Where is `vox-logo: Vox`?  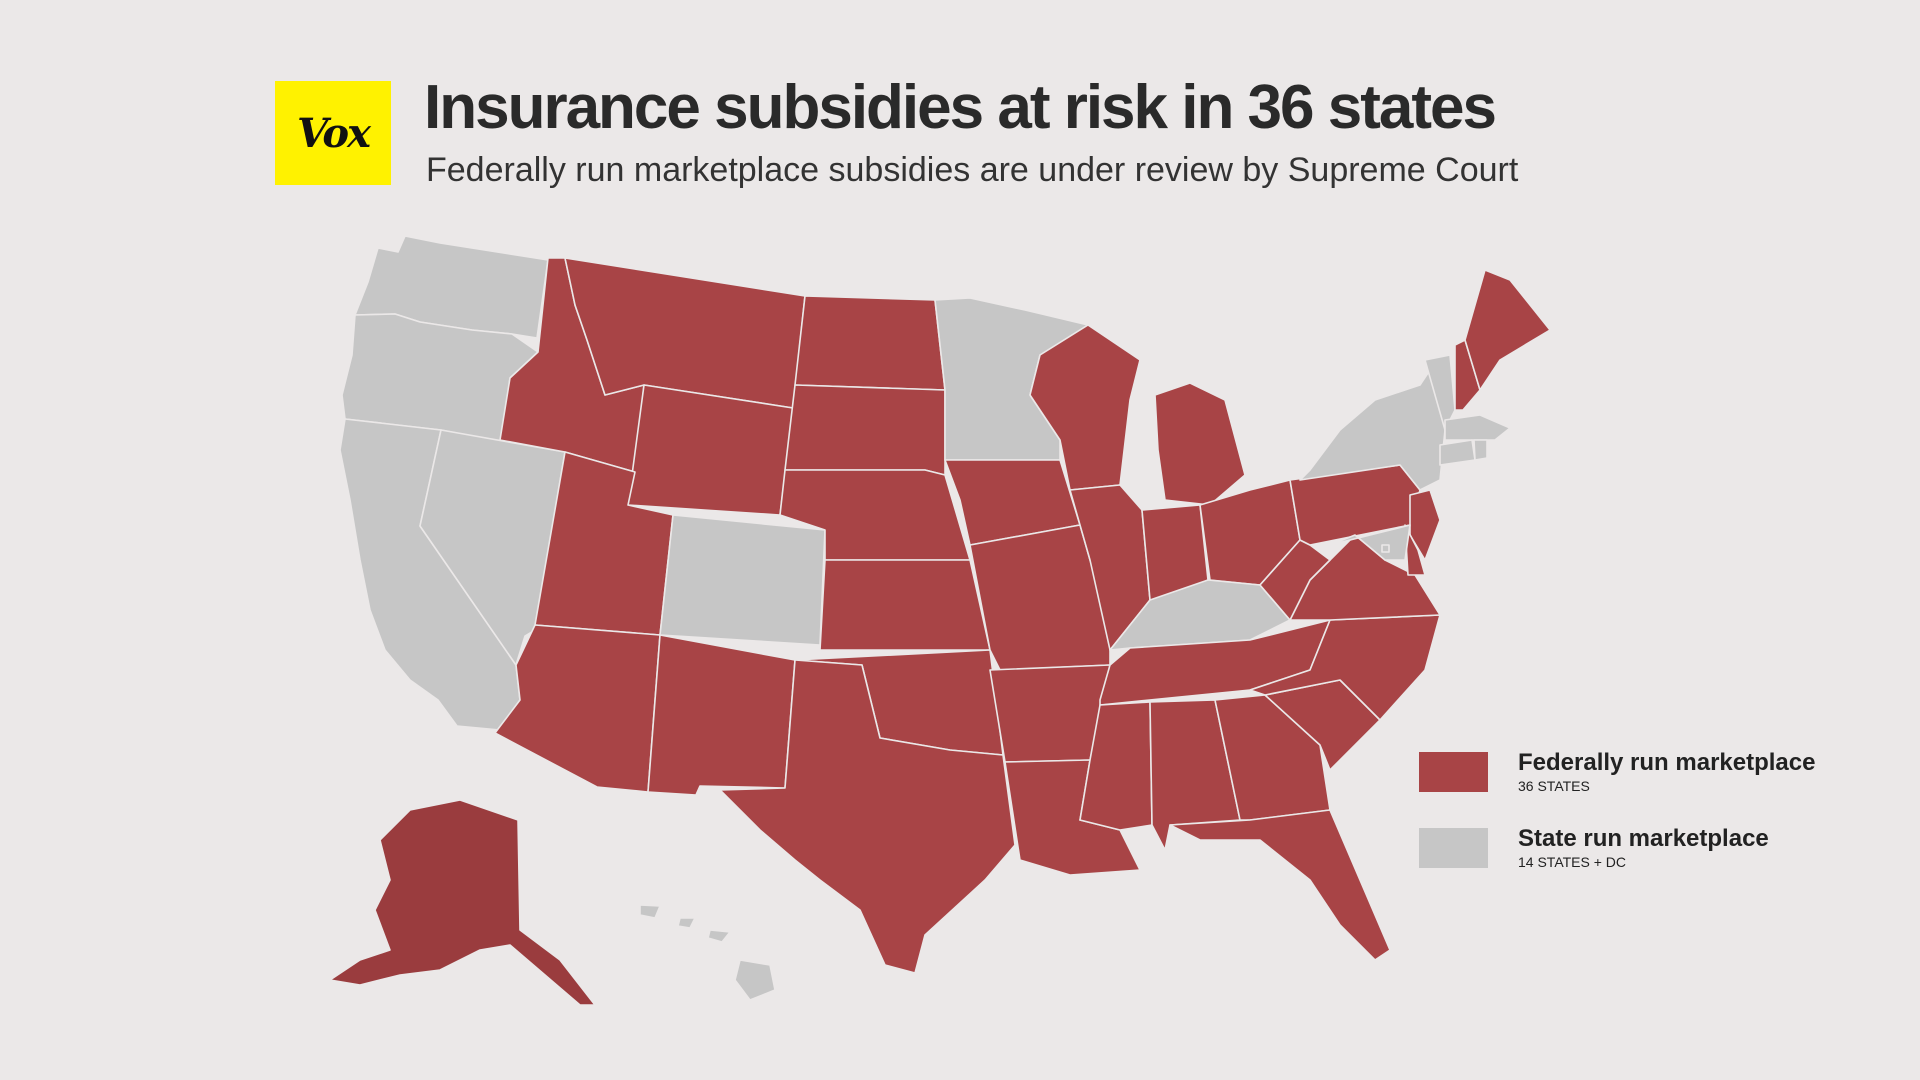 vox-logo: Vox is located at coordinates (333, 133).